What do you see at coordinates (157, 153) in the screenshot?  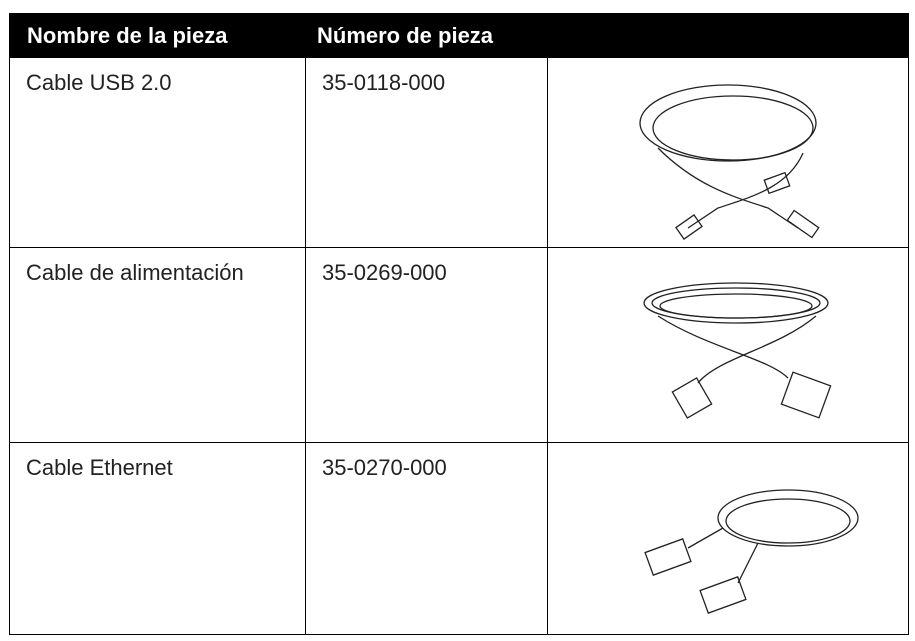 I see `cell: Cable USB 2.0` at bounding box center [157, 153].